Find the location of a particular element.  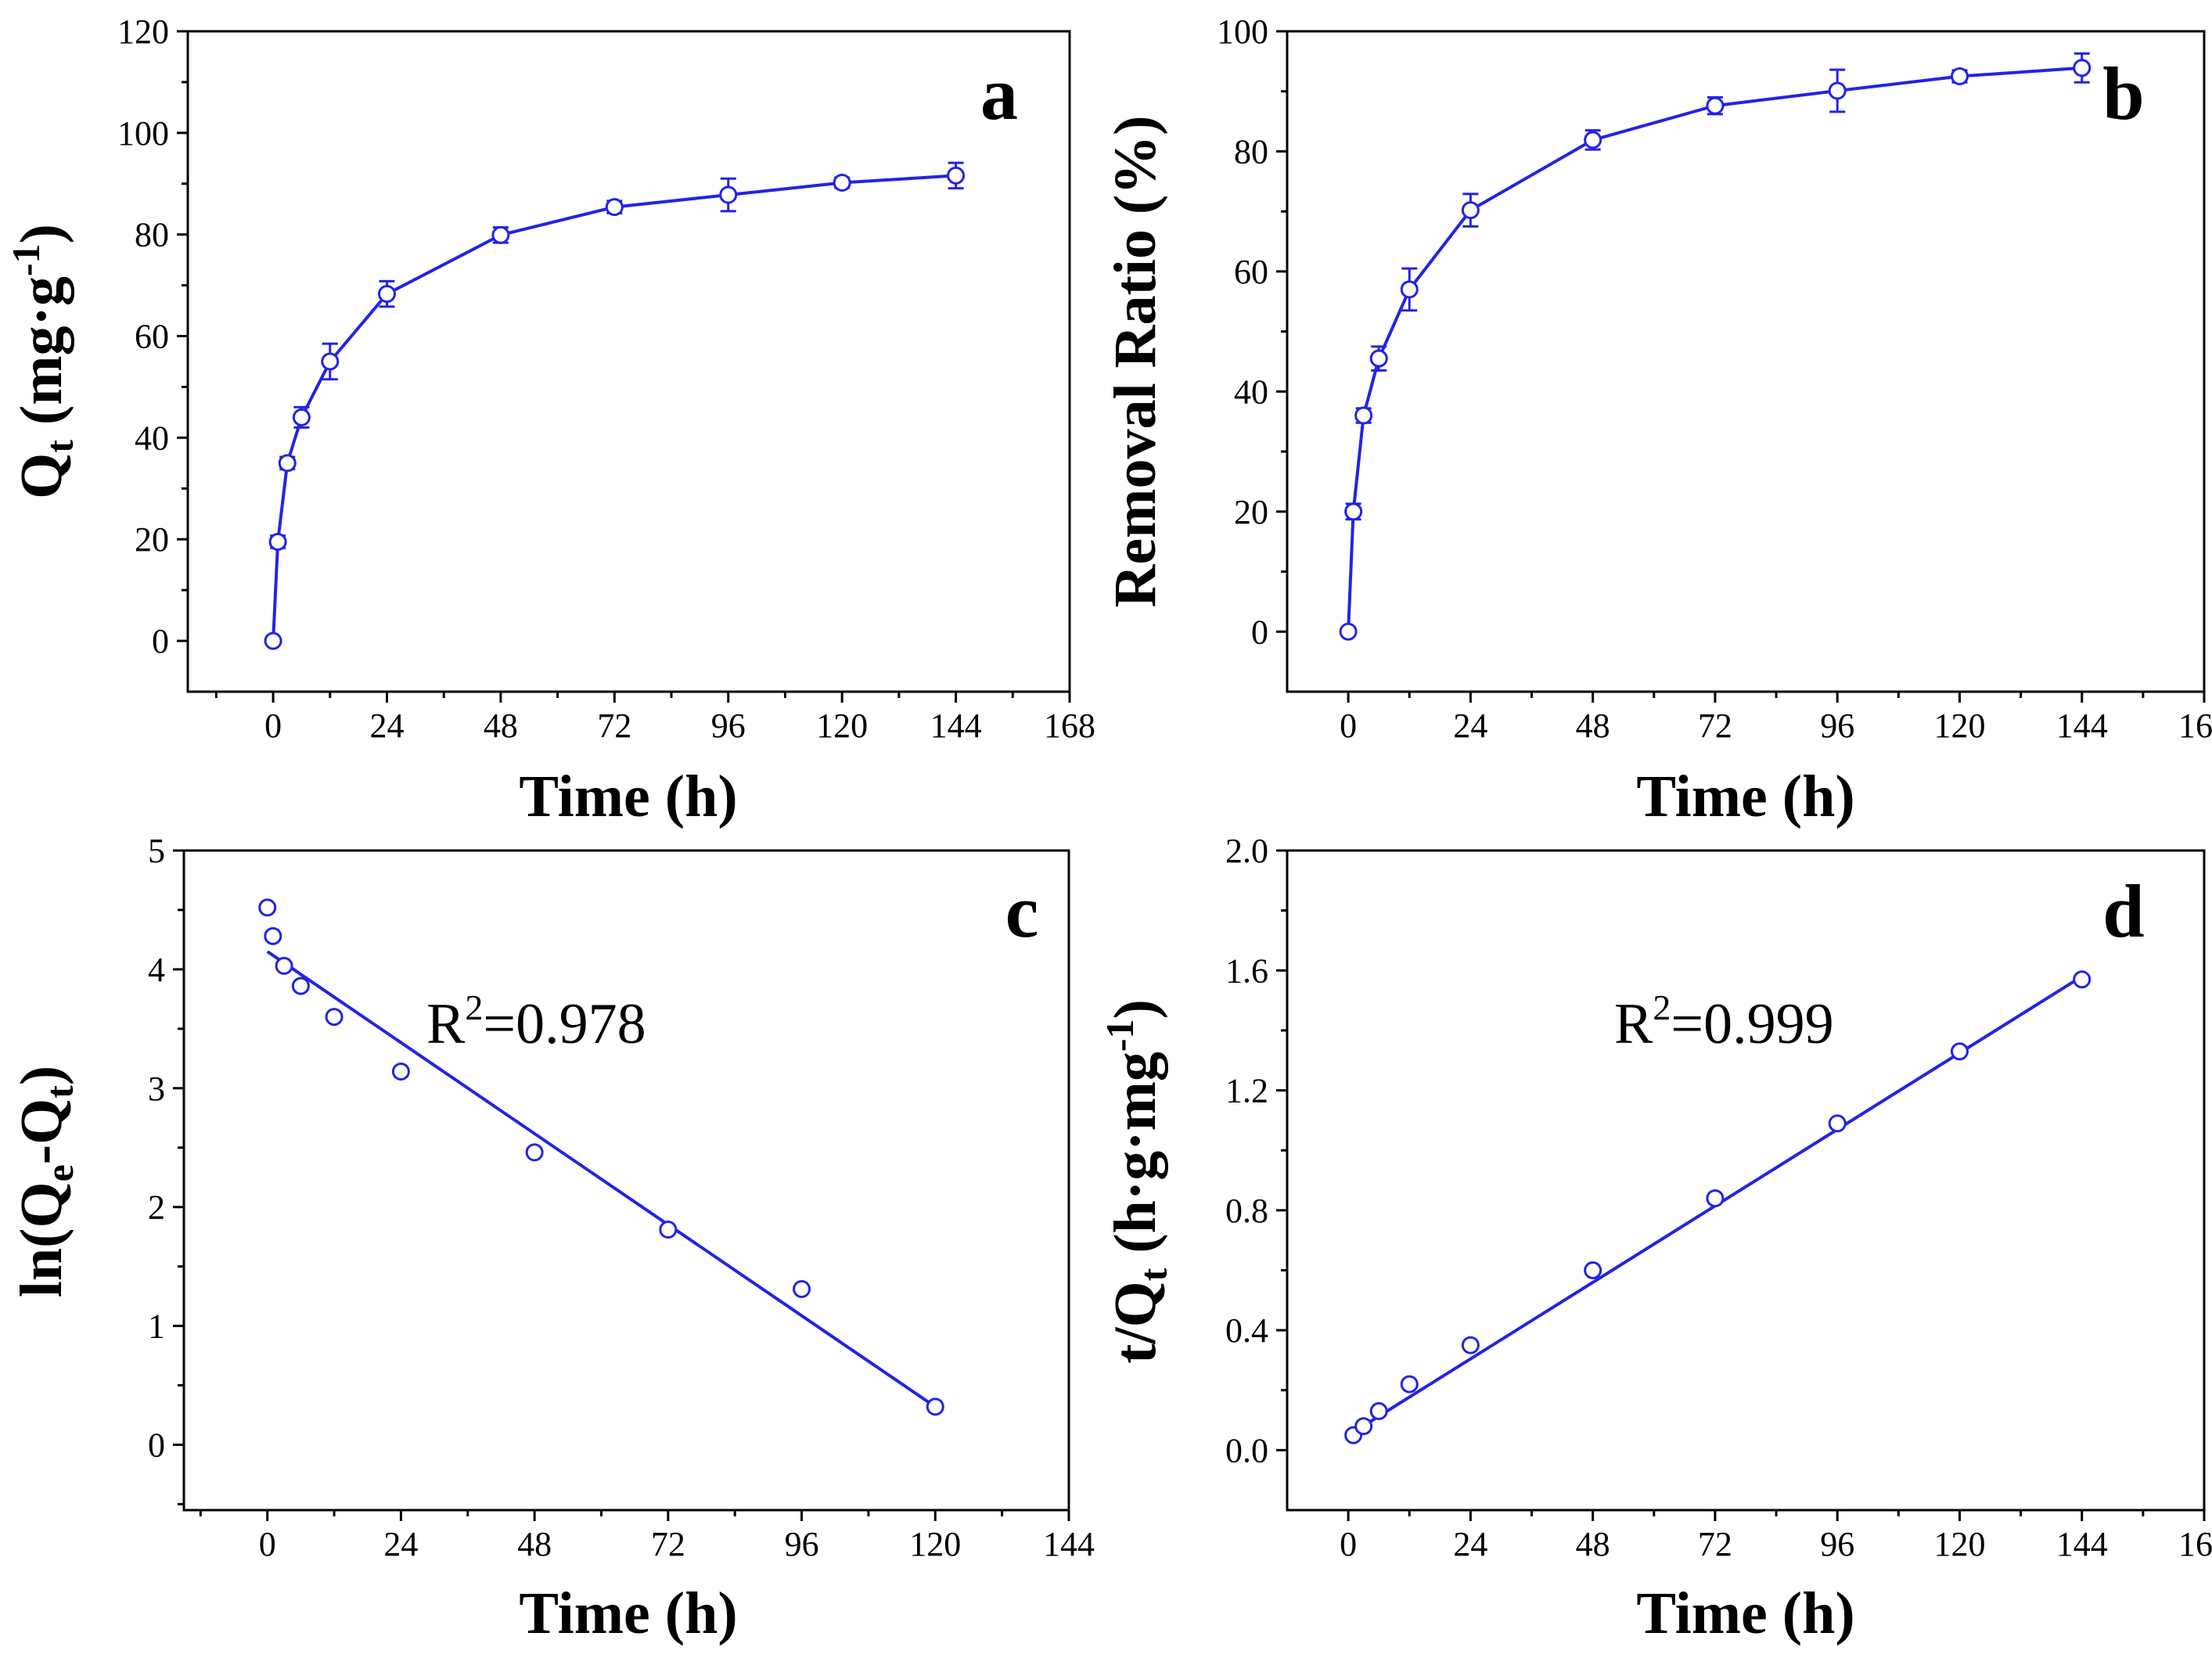

y-tick-label: 0.0 is located at coordinates (1246, 1450).